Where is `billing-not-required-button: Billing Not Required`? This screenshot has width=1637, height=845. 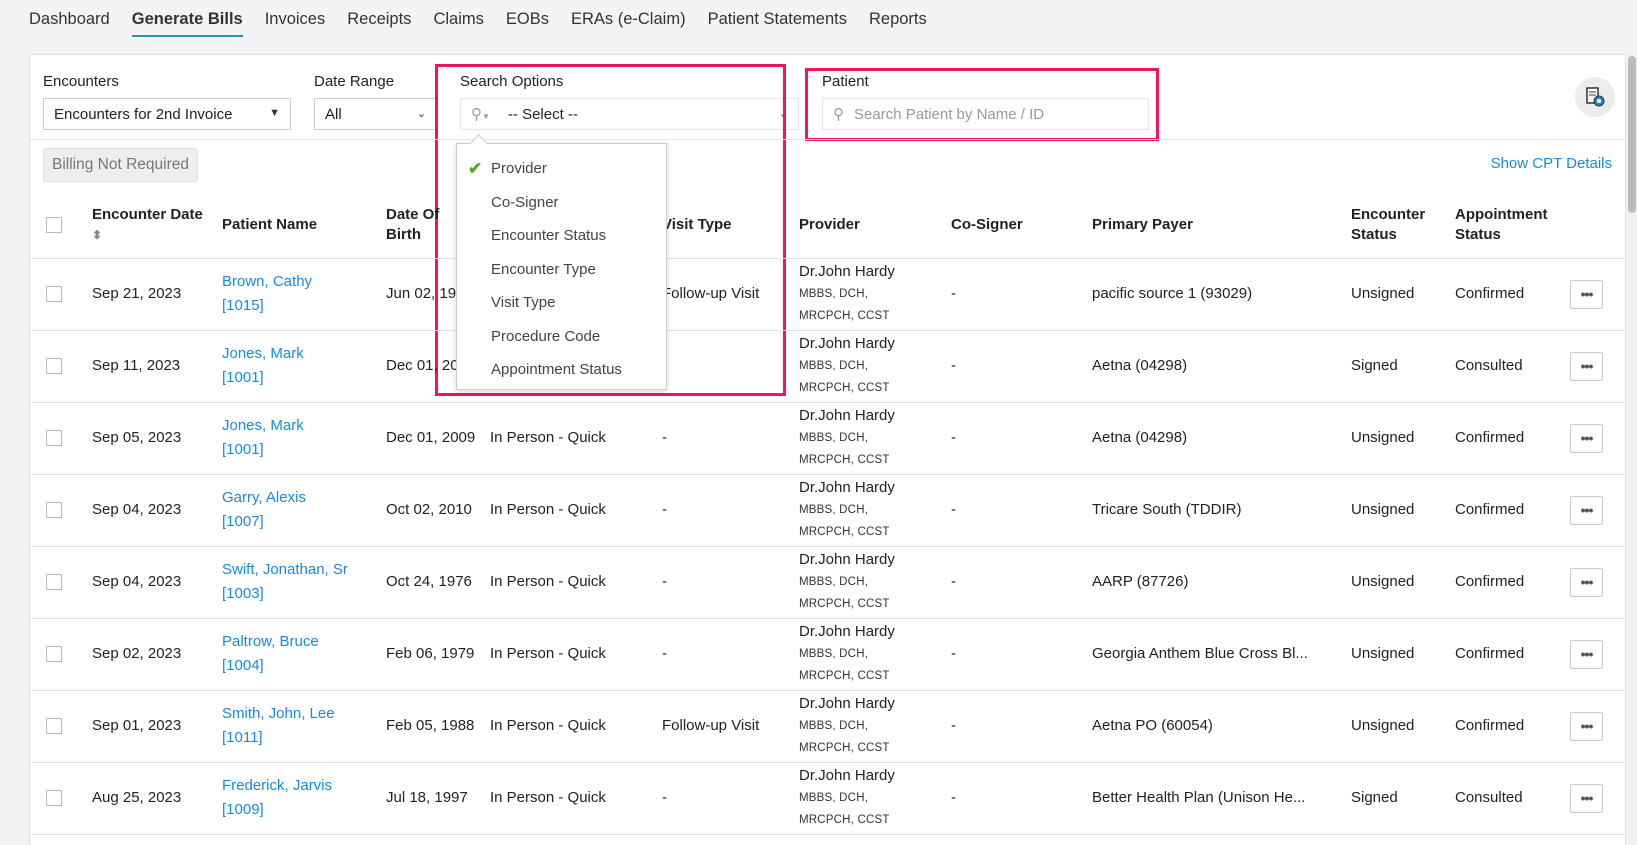 billing-not-required-button: Billing Not Required is located at coordinates (120, 165).